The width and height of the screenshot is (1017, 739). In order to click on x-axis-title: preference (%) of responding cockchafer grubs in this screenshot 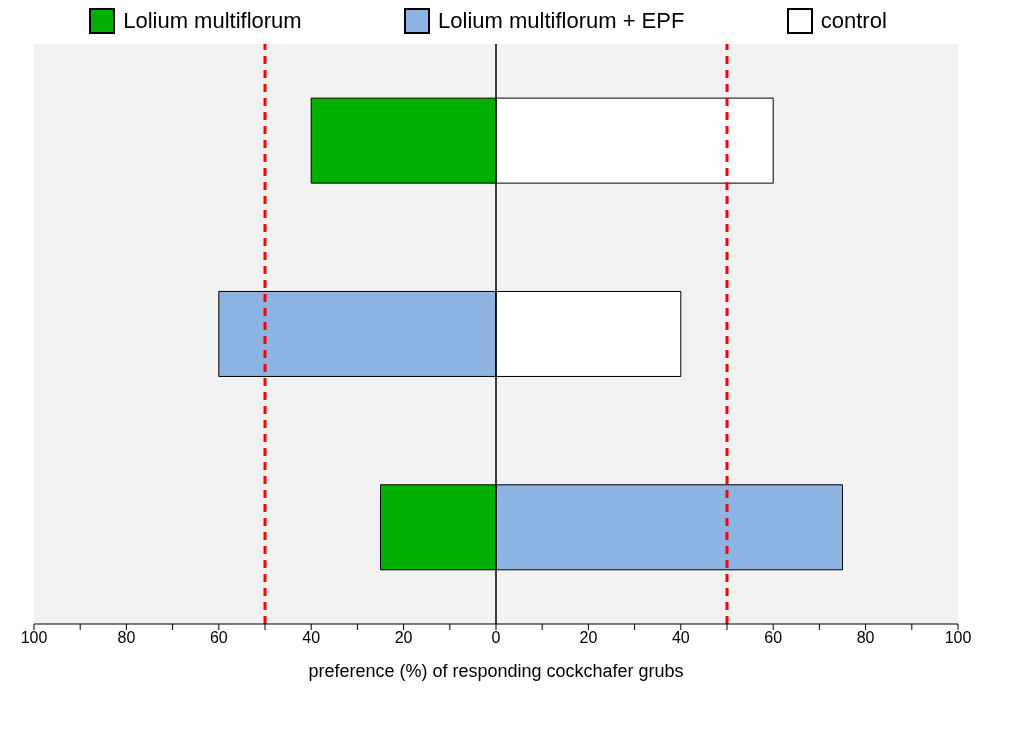, I will do `click(496, 670)`.